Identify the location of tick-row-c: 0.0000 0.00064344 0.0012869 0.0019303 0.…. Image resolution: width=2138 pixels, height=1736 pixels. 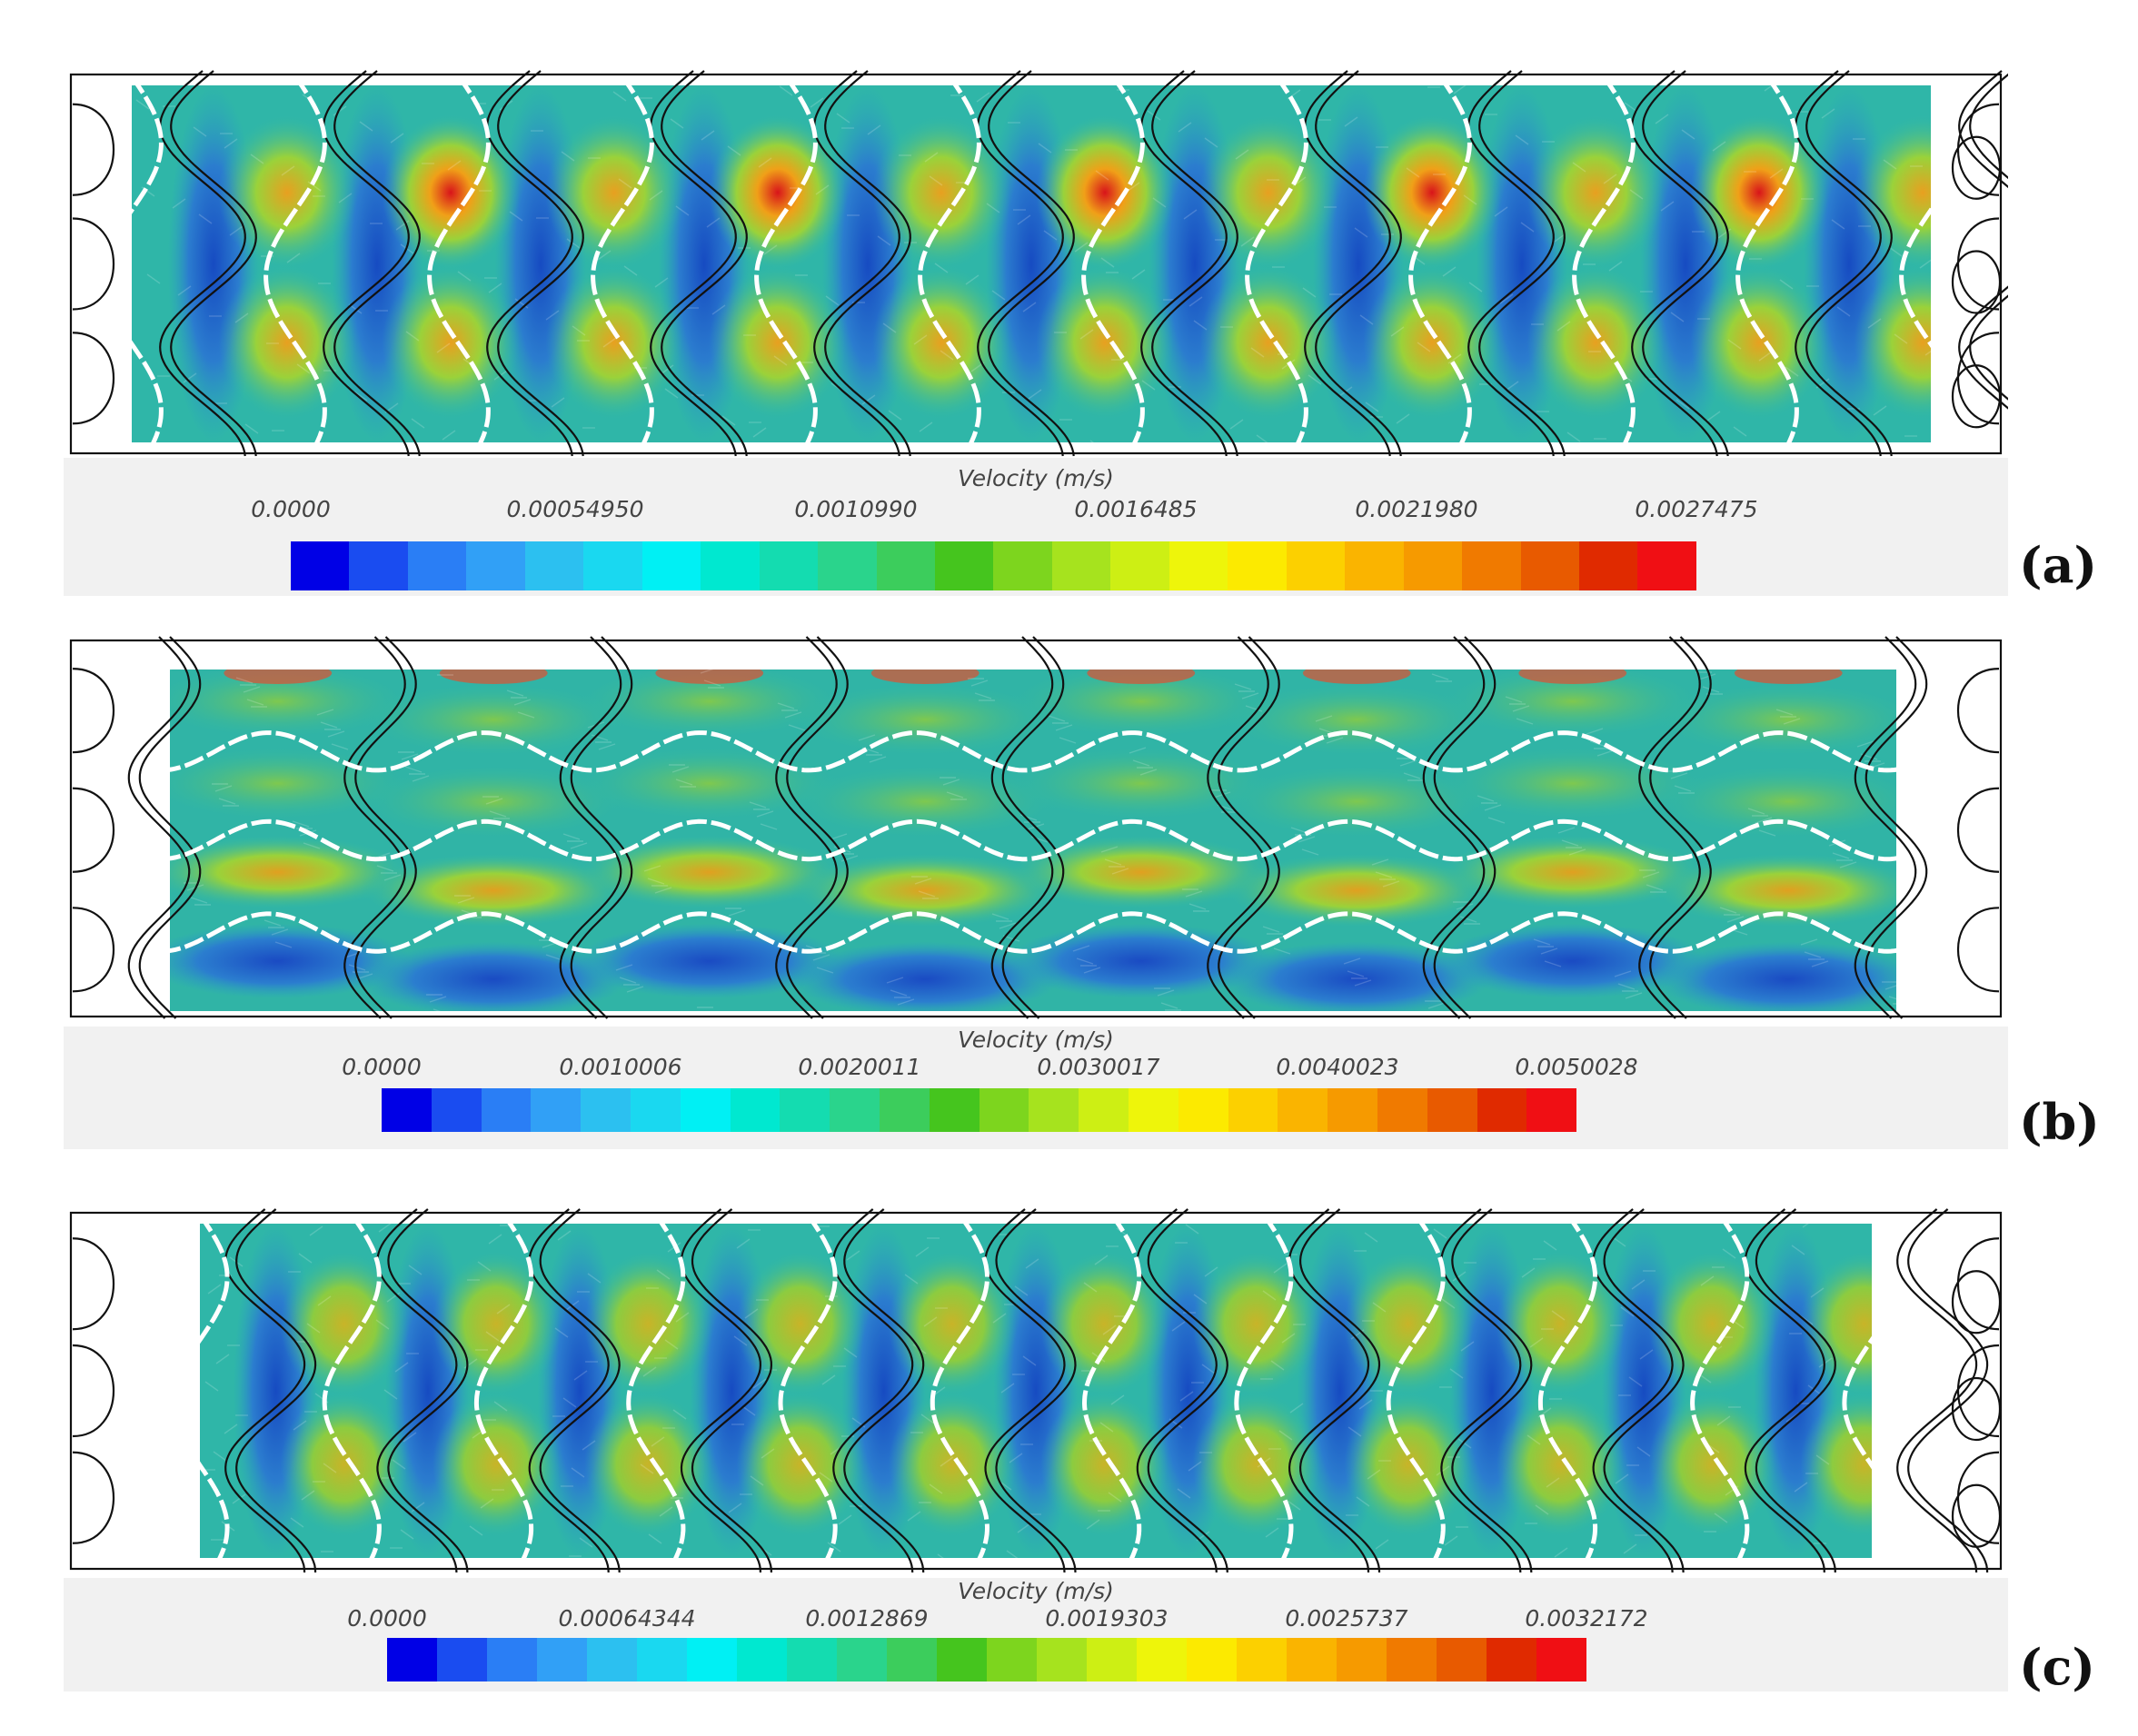
(1036, 1618).